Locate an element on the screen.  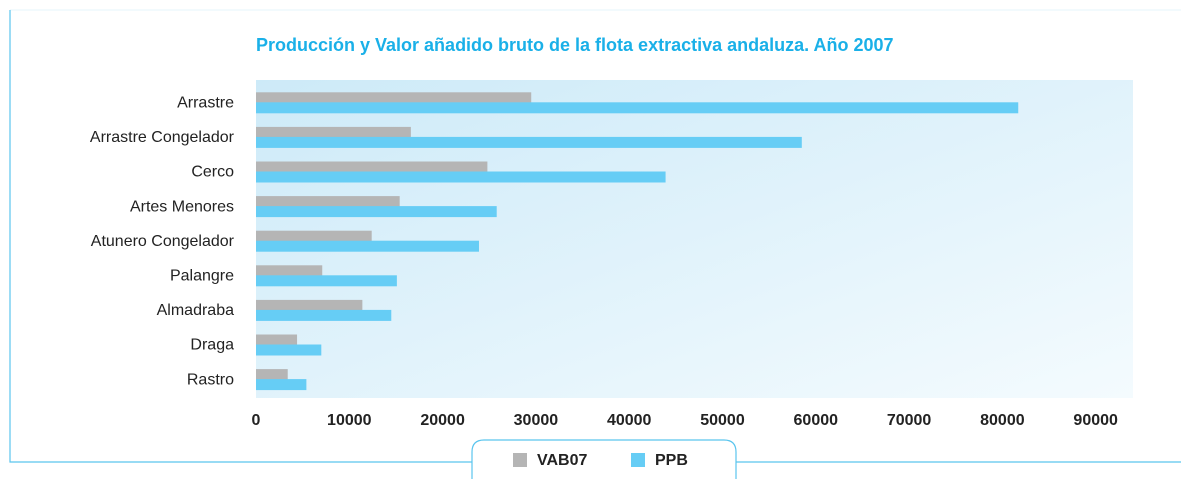
legend-box is located at coordinates (604, 459).